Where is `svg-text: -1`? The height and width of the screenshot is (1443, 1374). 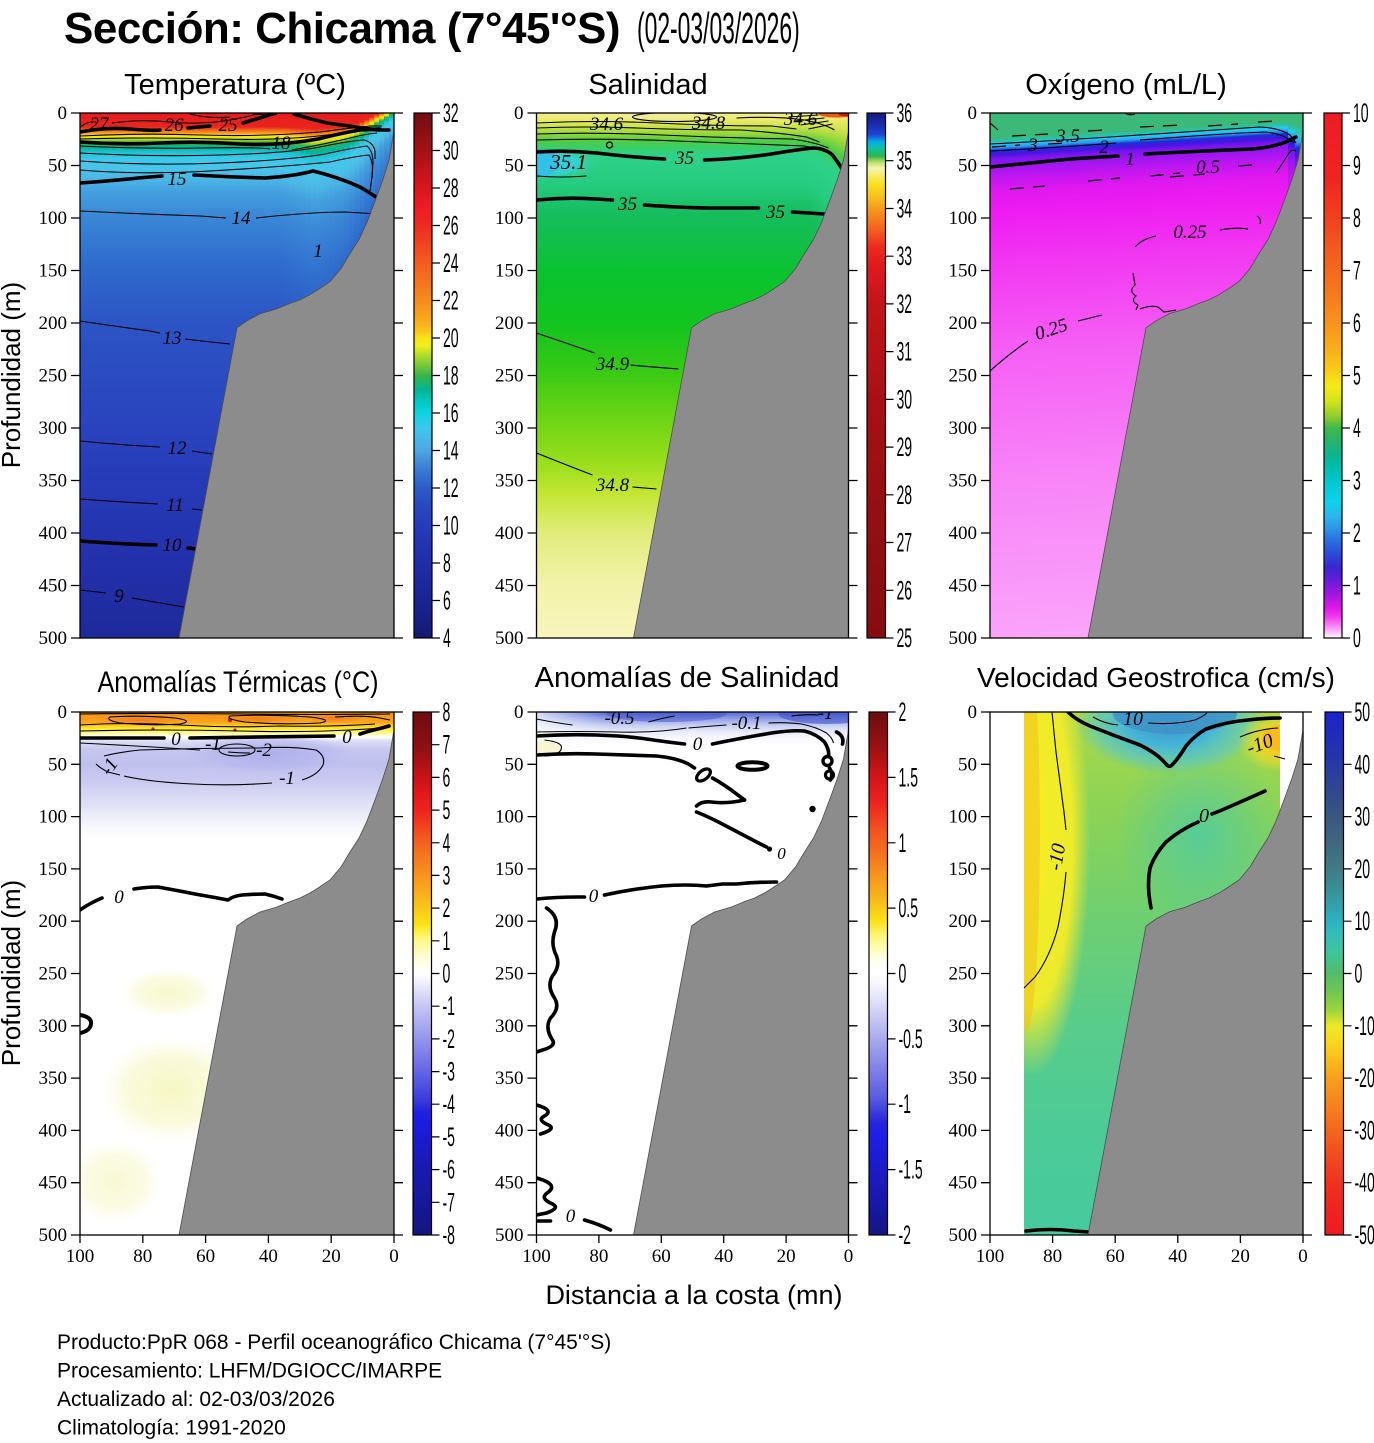
svg-text: -1 is located at coordinates (287, 778).